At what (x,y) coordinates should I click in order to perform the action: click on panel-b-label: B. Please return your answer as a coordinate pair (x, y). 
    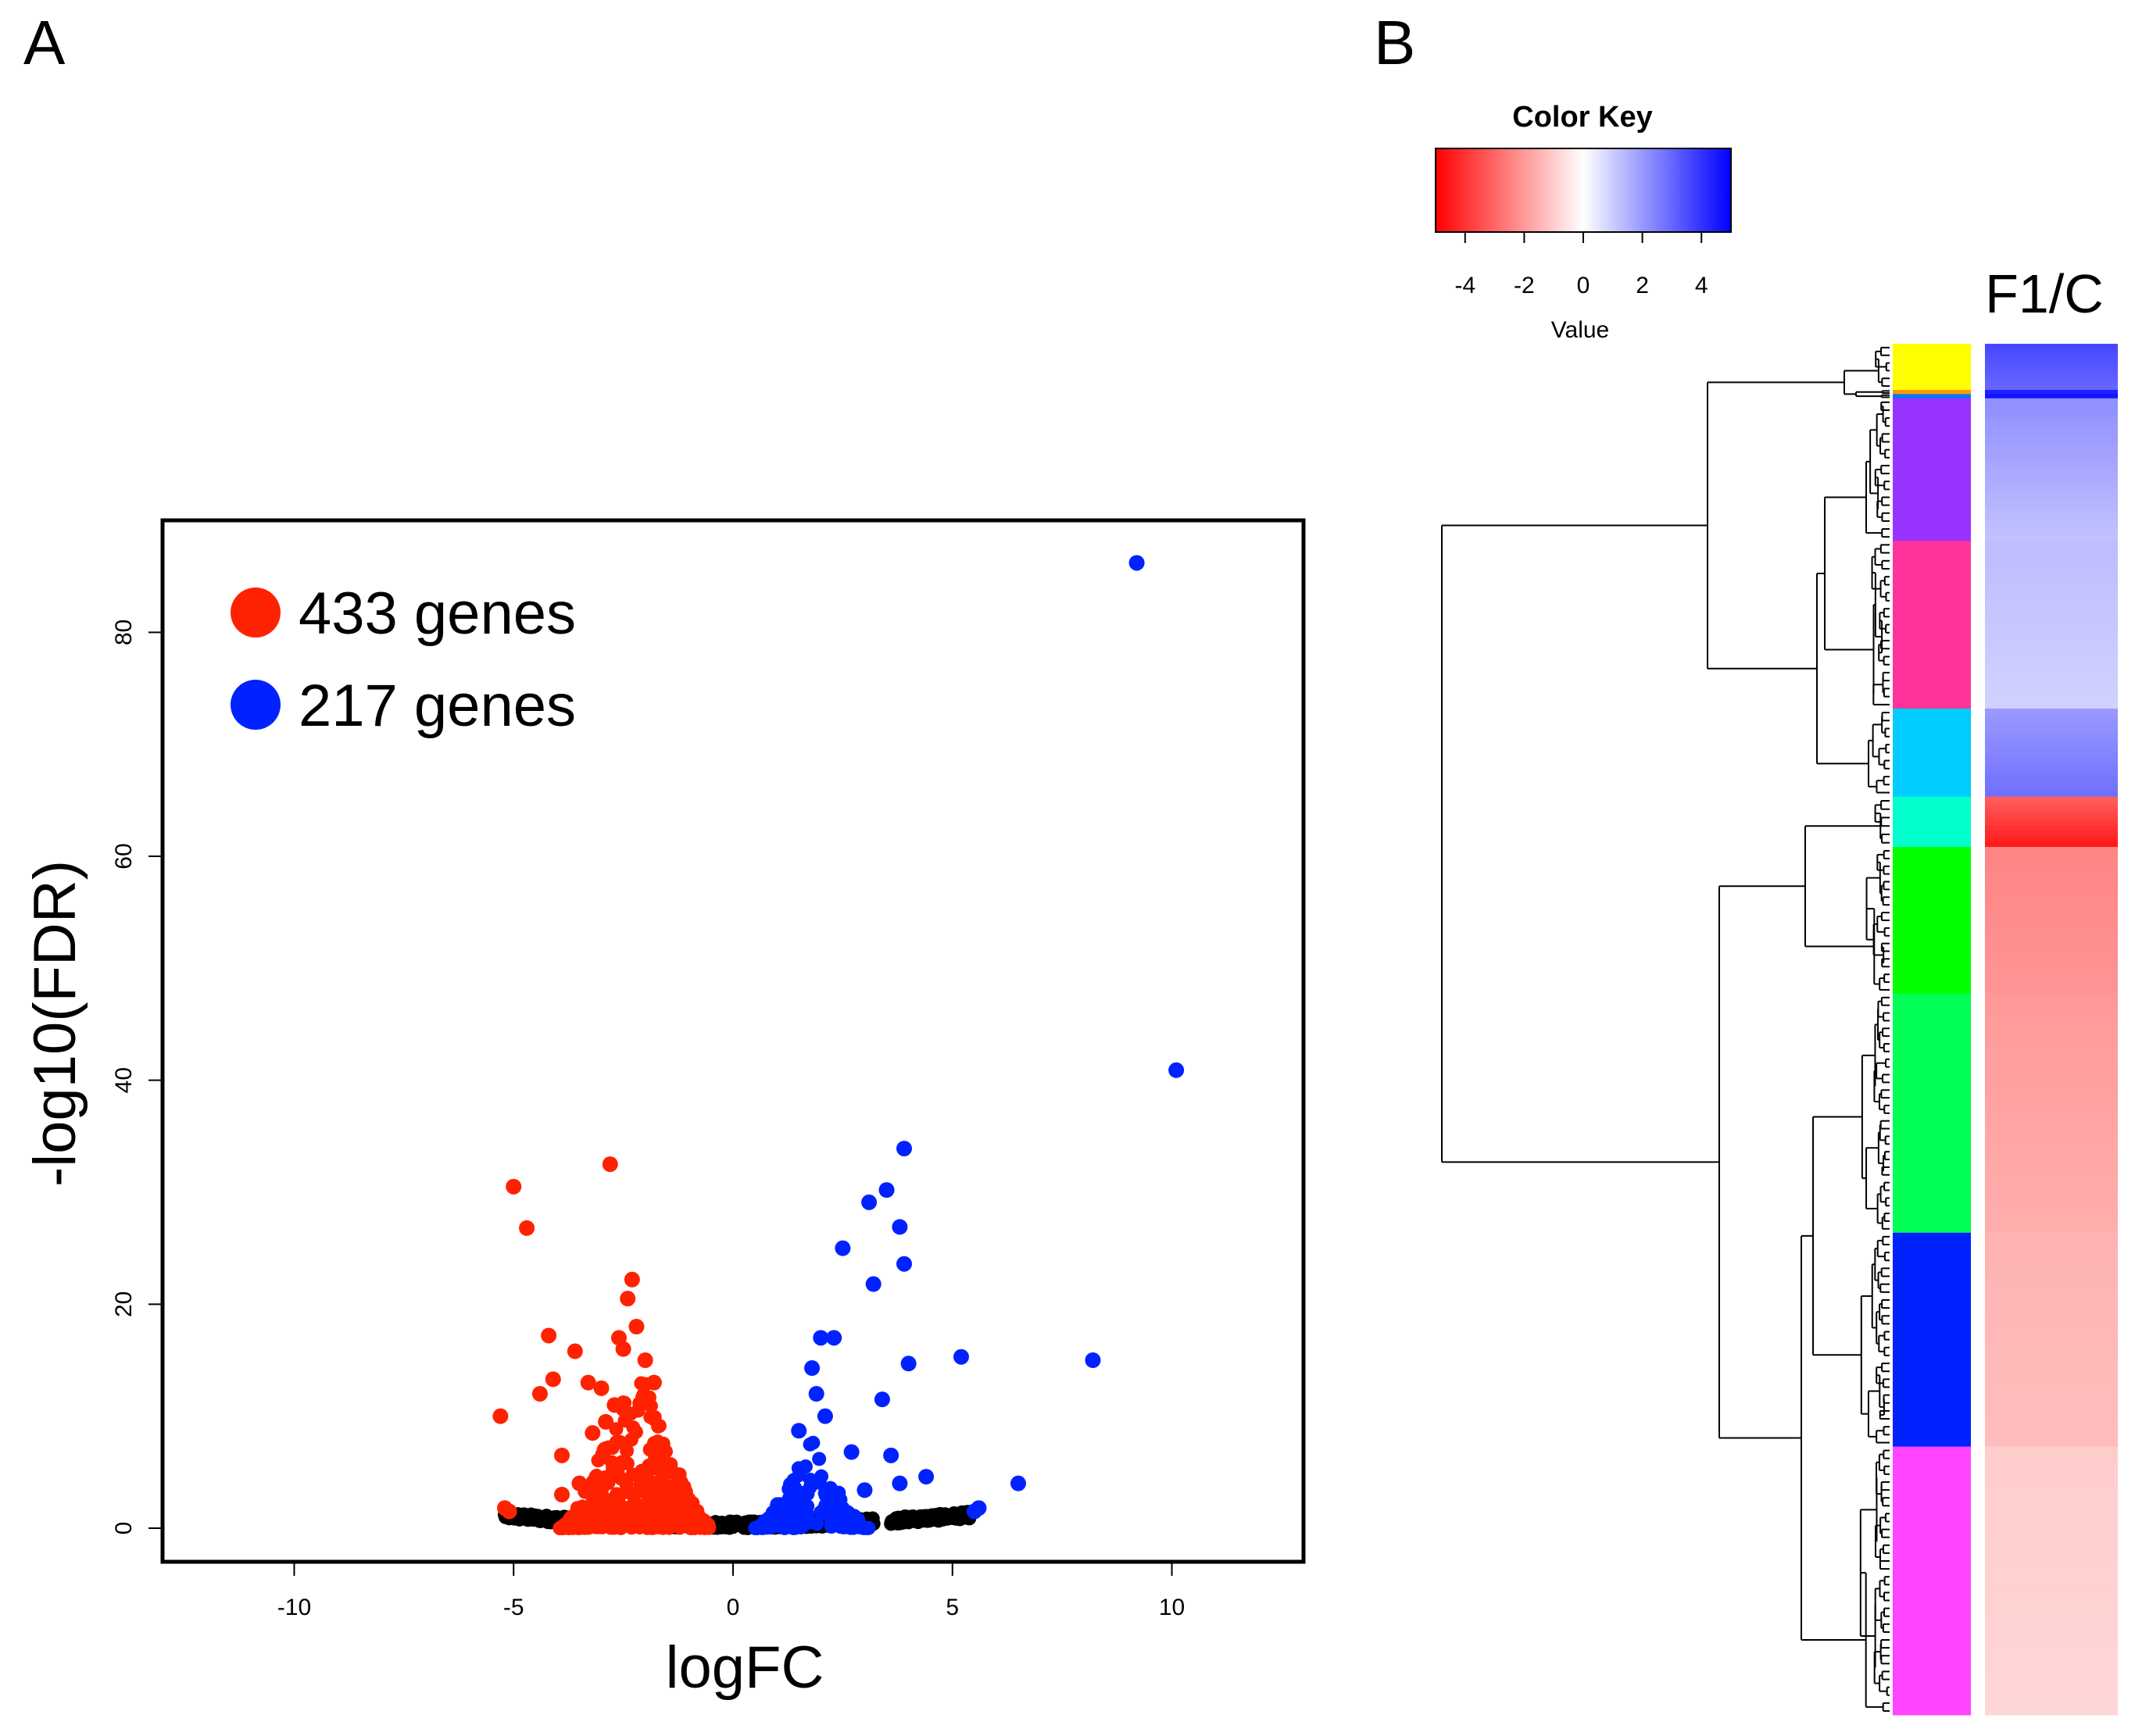
    Looking at the image, I should click on (1394, 42).